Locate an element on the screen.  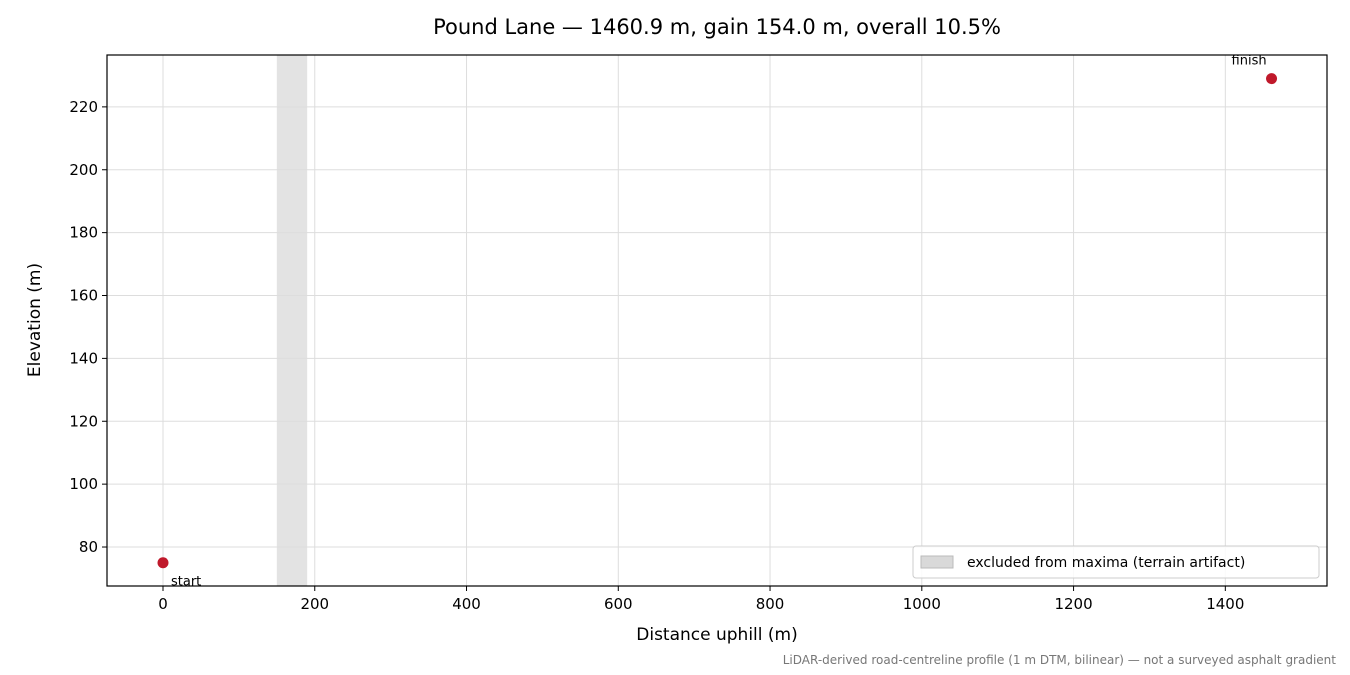
x-tick-label: 200 is located at coordinates (314, 604).